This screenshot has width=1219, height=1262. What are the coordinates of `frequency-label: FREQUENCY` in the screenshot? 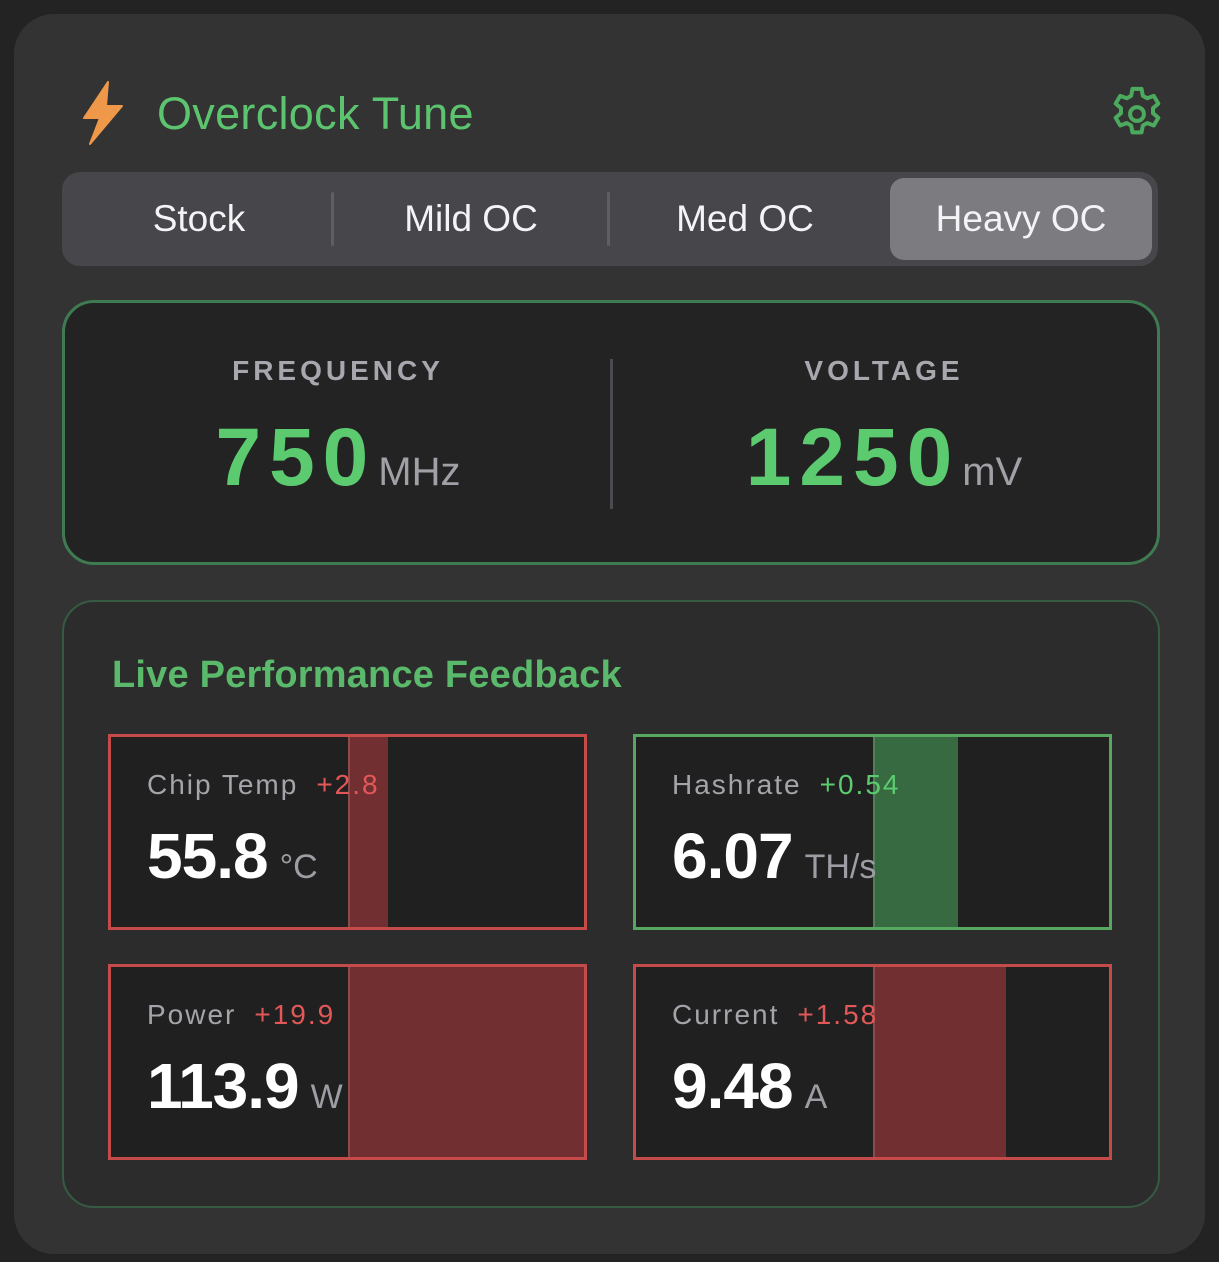 It's located at (338, 370).